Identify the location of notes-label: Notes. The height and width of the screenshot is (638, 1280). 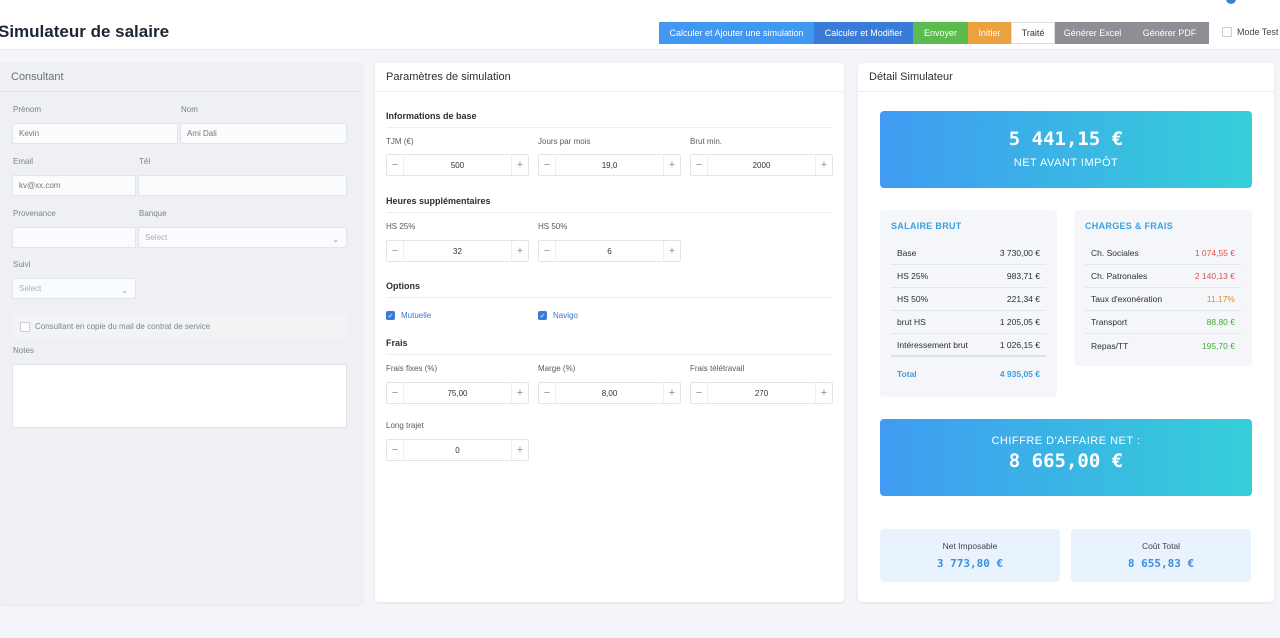
(23, 350).